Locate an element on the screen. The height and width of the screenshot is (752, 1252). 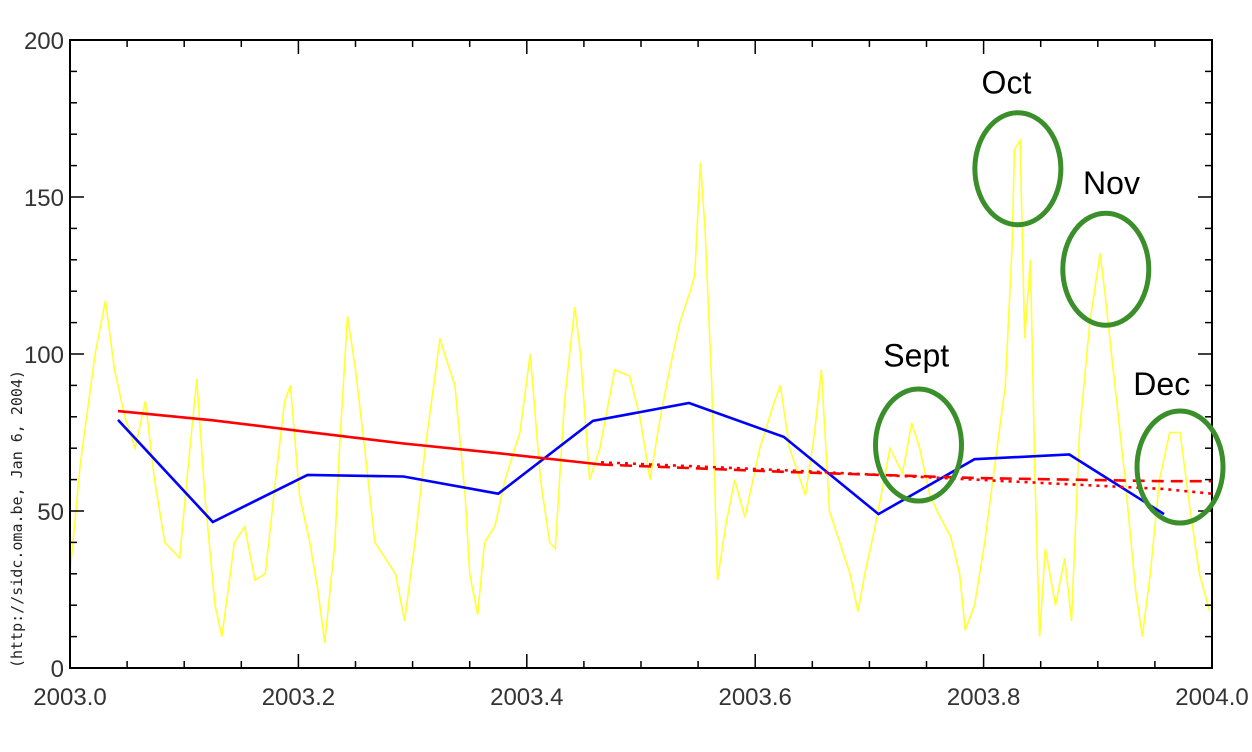
x-tick-label: 2003.4 is located at coordinates (526, 697).